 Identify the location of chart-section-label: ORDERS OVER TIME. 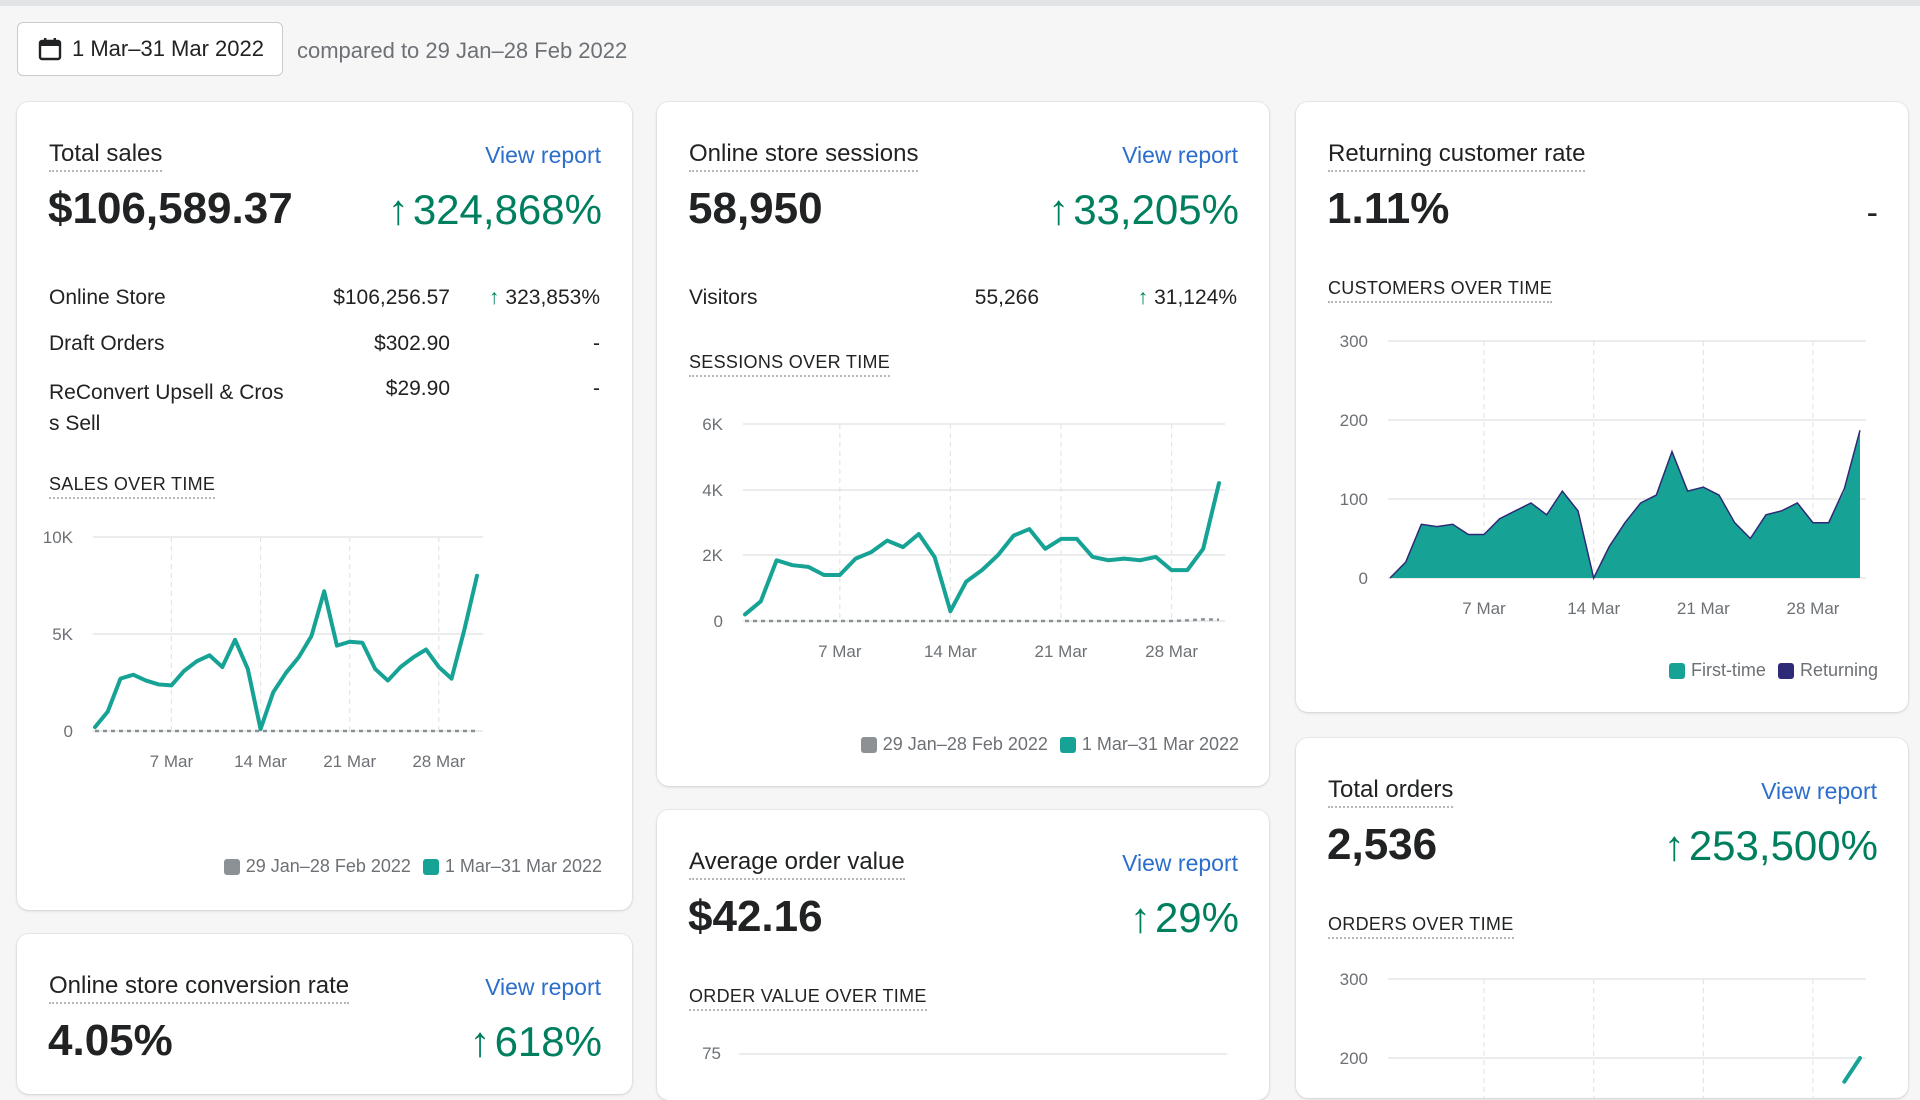
(1421, 926).